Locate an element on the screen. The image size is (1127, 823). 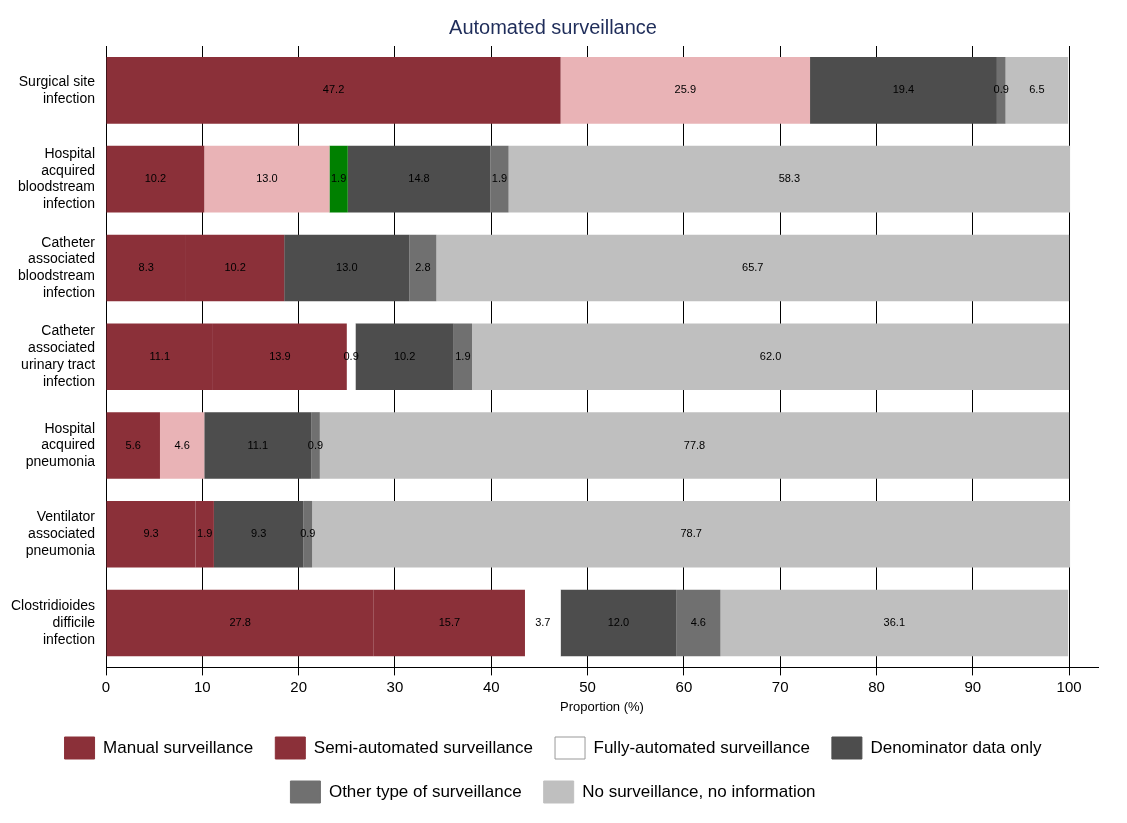
y-tick-label: Catheter associated bloodstream infection is located at coordinates (56, 266).